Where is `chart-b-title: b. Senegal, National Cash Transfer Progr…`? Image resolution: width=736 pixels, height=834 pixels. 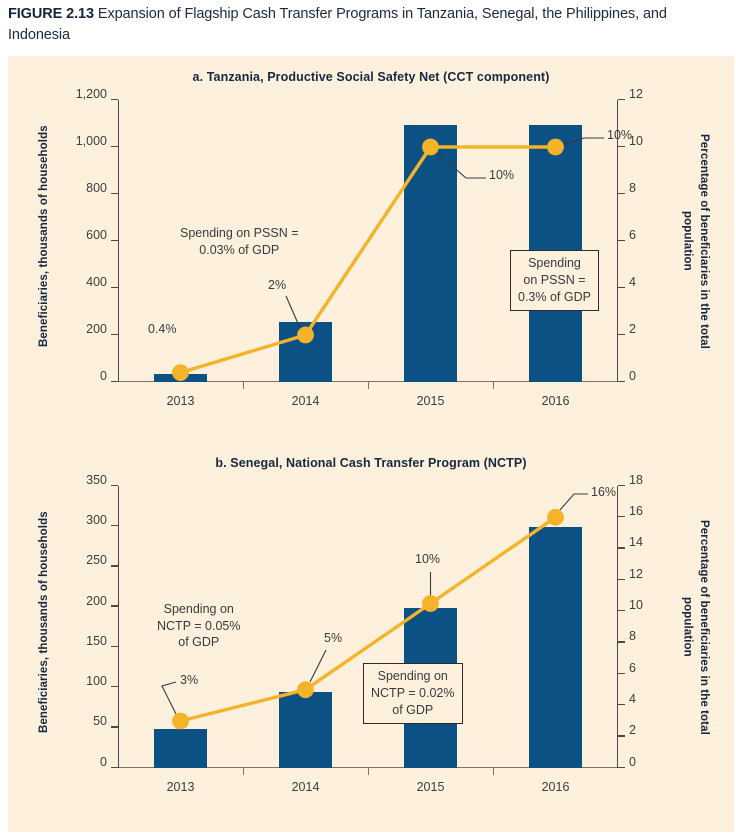
chart-b-title: b. Senegal, National Cash Transfer Progr… is located at coordinates (371, 463).